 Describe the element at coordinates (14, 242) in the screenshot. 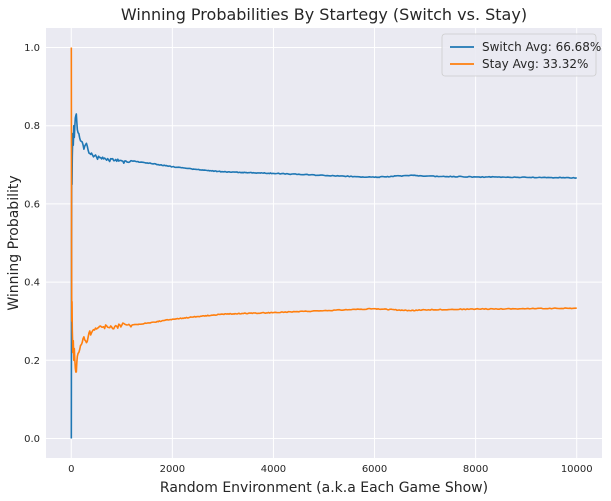

I see `y-axis-label: Winning Probability` at that location.